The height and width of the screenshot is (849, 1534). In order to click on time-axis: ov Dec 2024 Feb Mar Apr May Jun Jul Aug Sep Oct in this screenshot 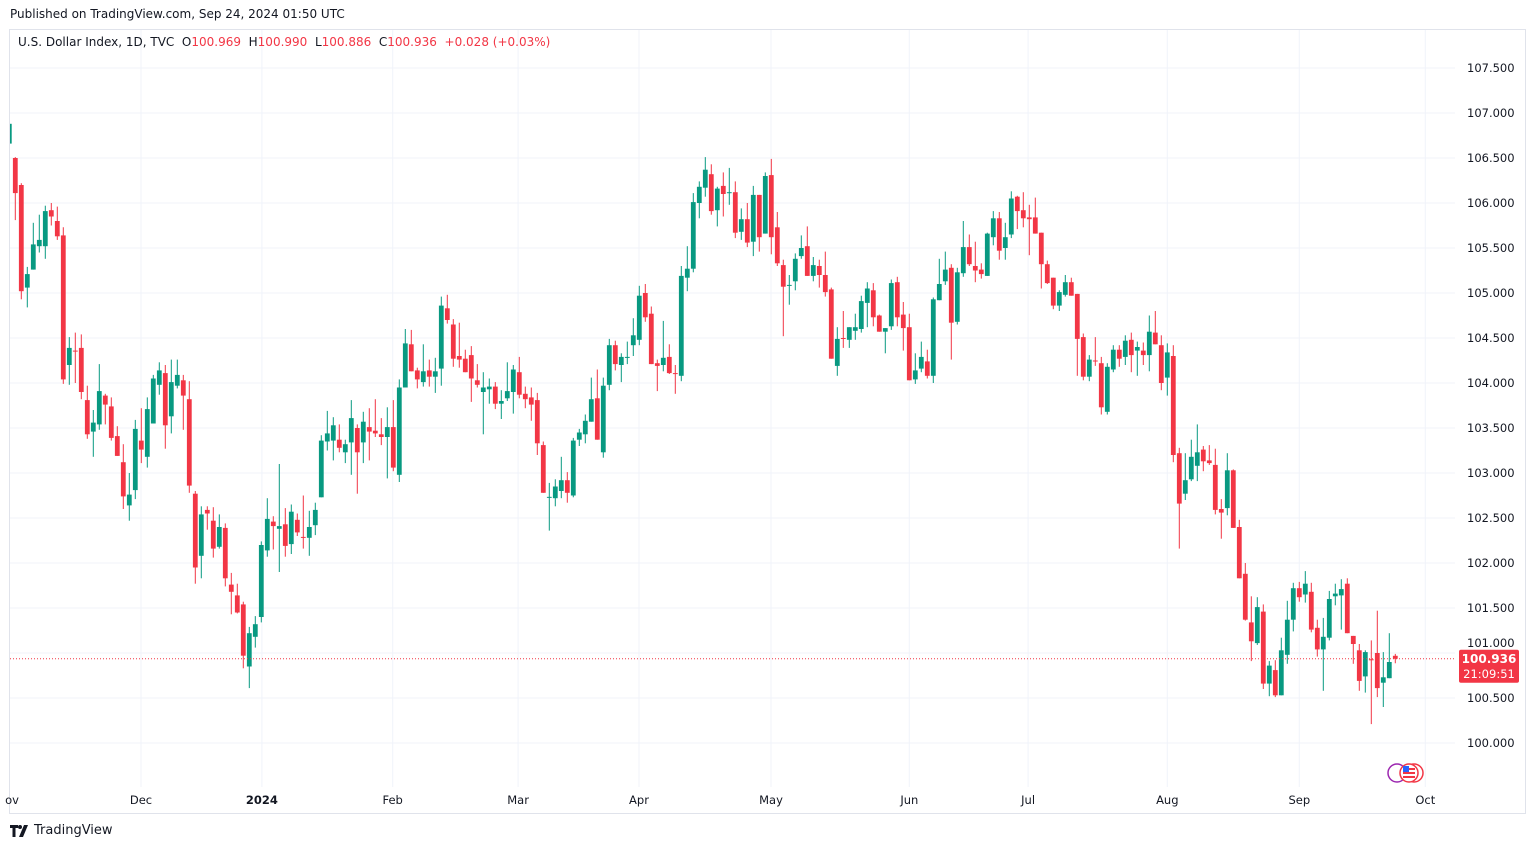, I will do `click(720, 800)`.